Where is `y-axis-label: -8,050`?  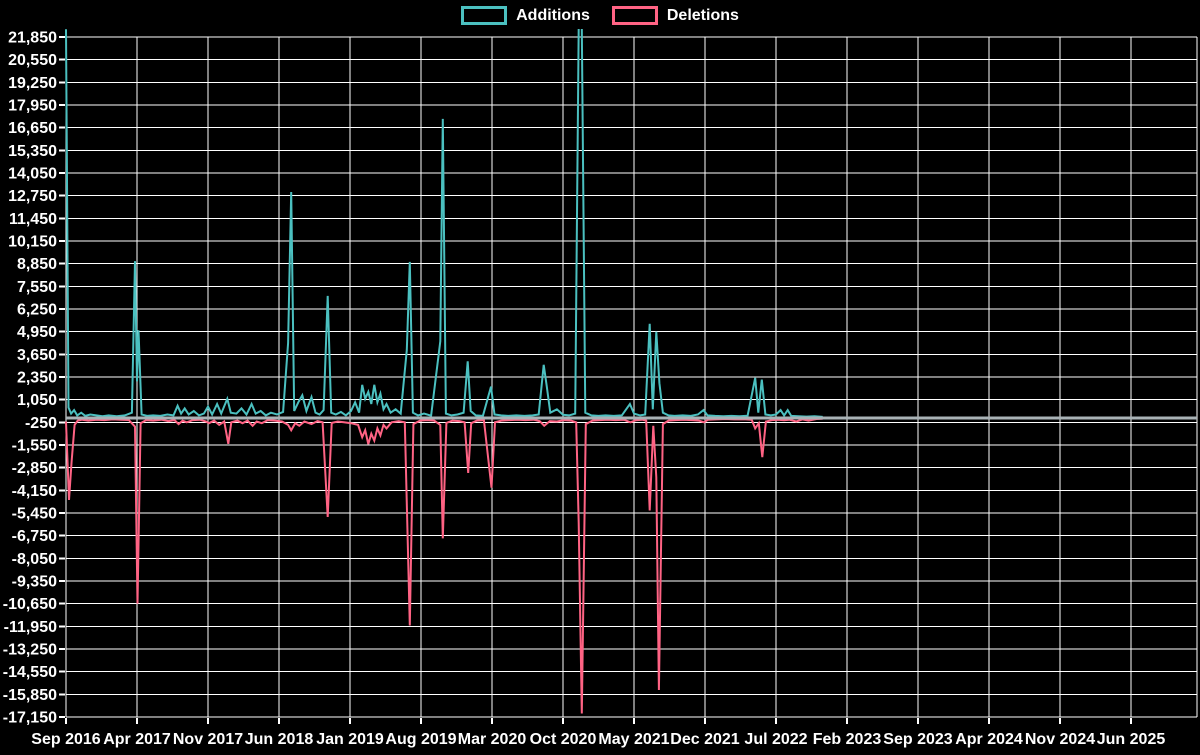 y-axis-label: -8,050 is located at coordinates (34, 559).